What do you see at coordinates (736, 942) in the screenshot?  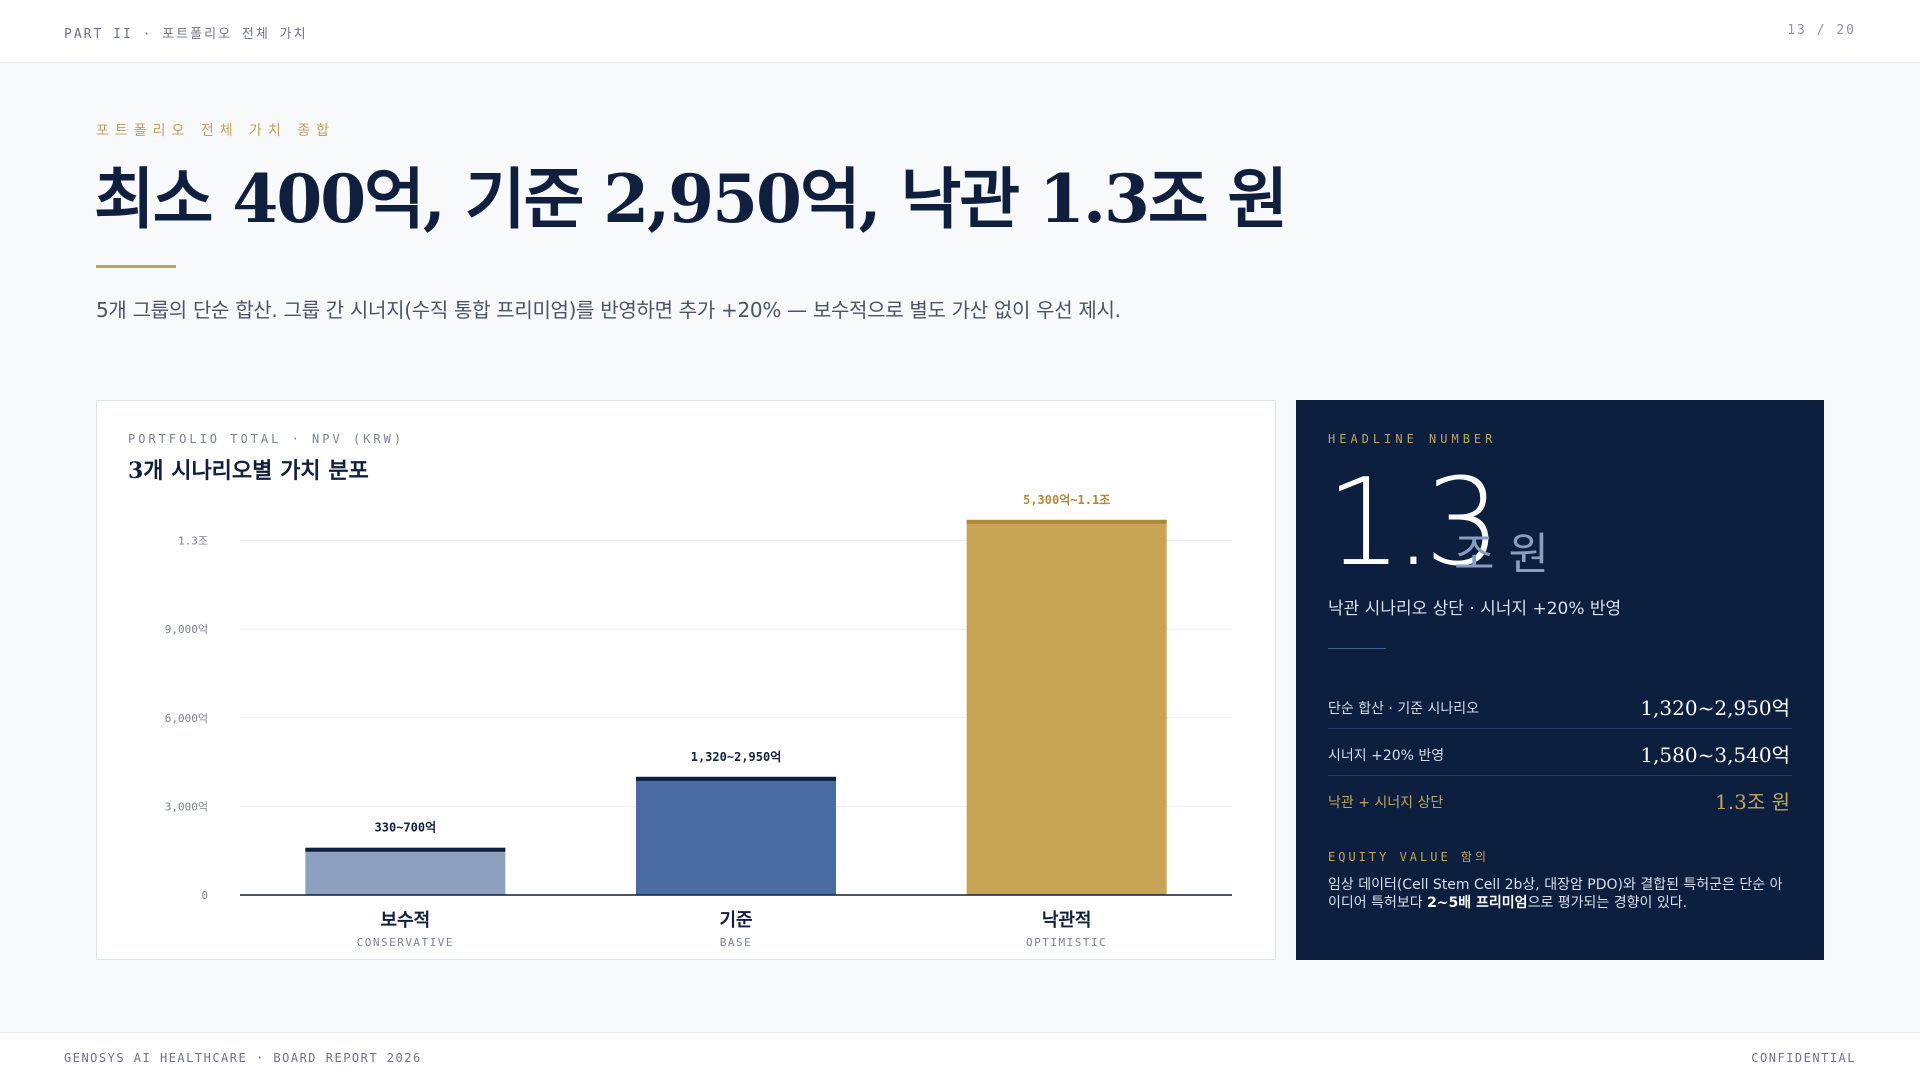 I see `x-tick-sublabel: BASE` at bounding box center [736, 942].